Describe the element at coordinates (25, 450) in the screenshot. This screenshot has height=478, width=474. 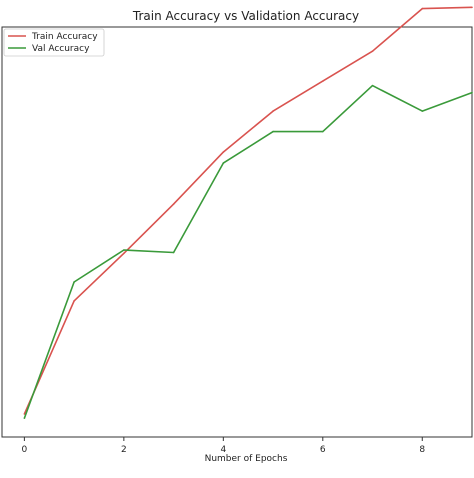
I see `x-tick-label-0: 0` at that location.